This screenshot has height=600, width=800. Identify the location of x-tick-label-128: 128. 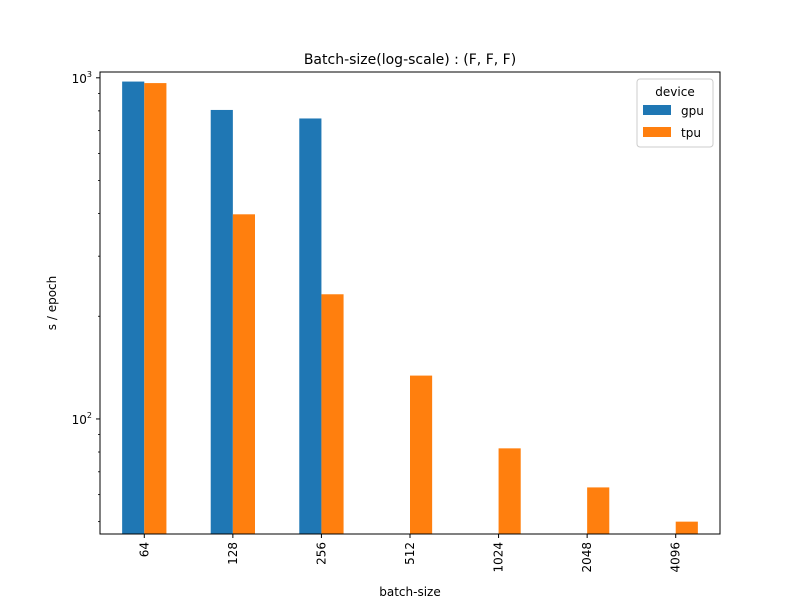
(233, 553).